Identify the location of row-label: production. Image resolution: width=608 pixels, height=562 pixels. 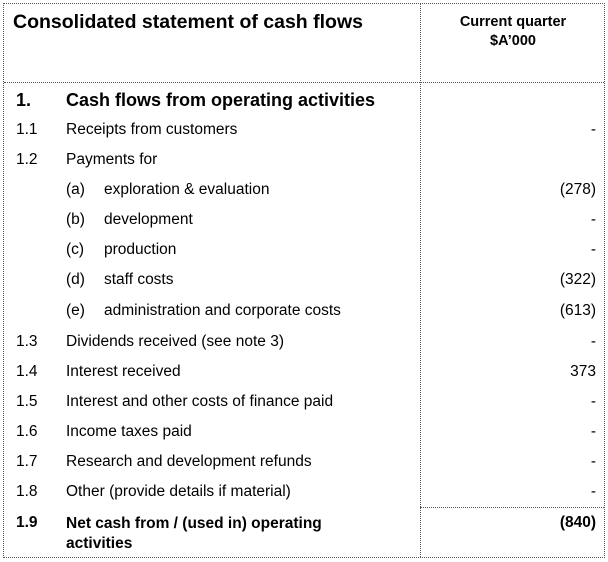
(140, 249).